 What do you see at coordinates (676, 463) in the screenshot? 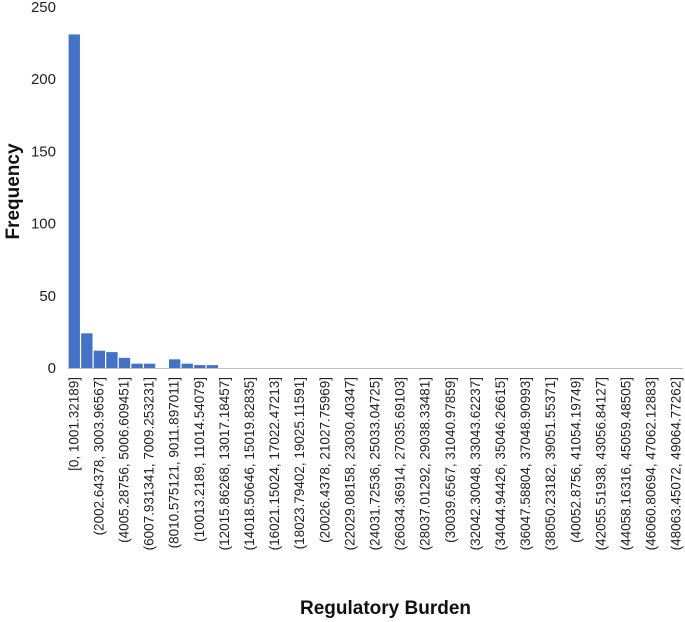
I see `x-tick-label: (48063.45072, 49064.77262]` at bounding box center [676, 463].